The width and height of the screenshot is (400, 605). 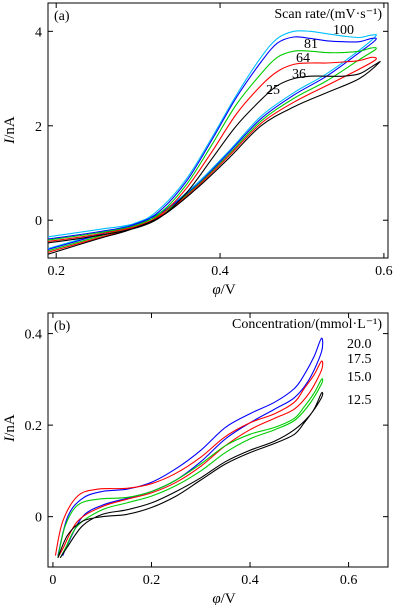 What do you see at coordinates (359, 359) in the screenshot?
I see `series-label-17.5: 17.5` at bounding box center [359, 359].